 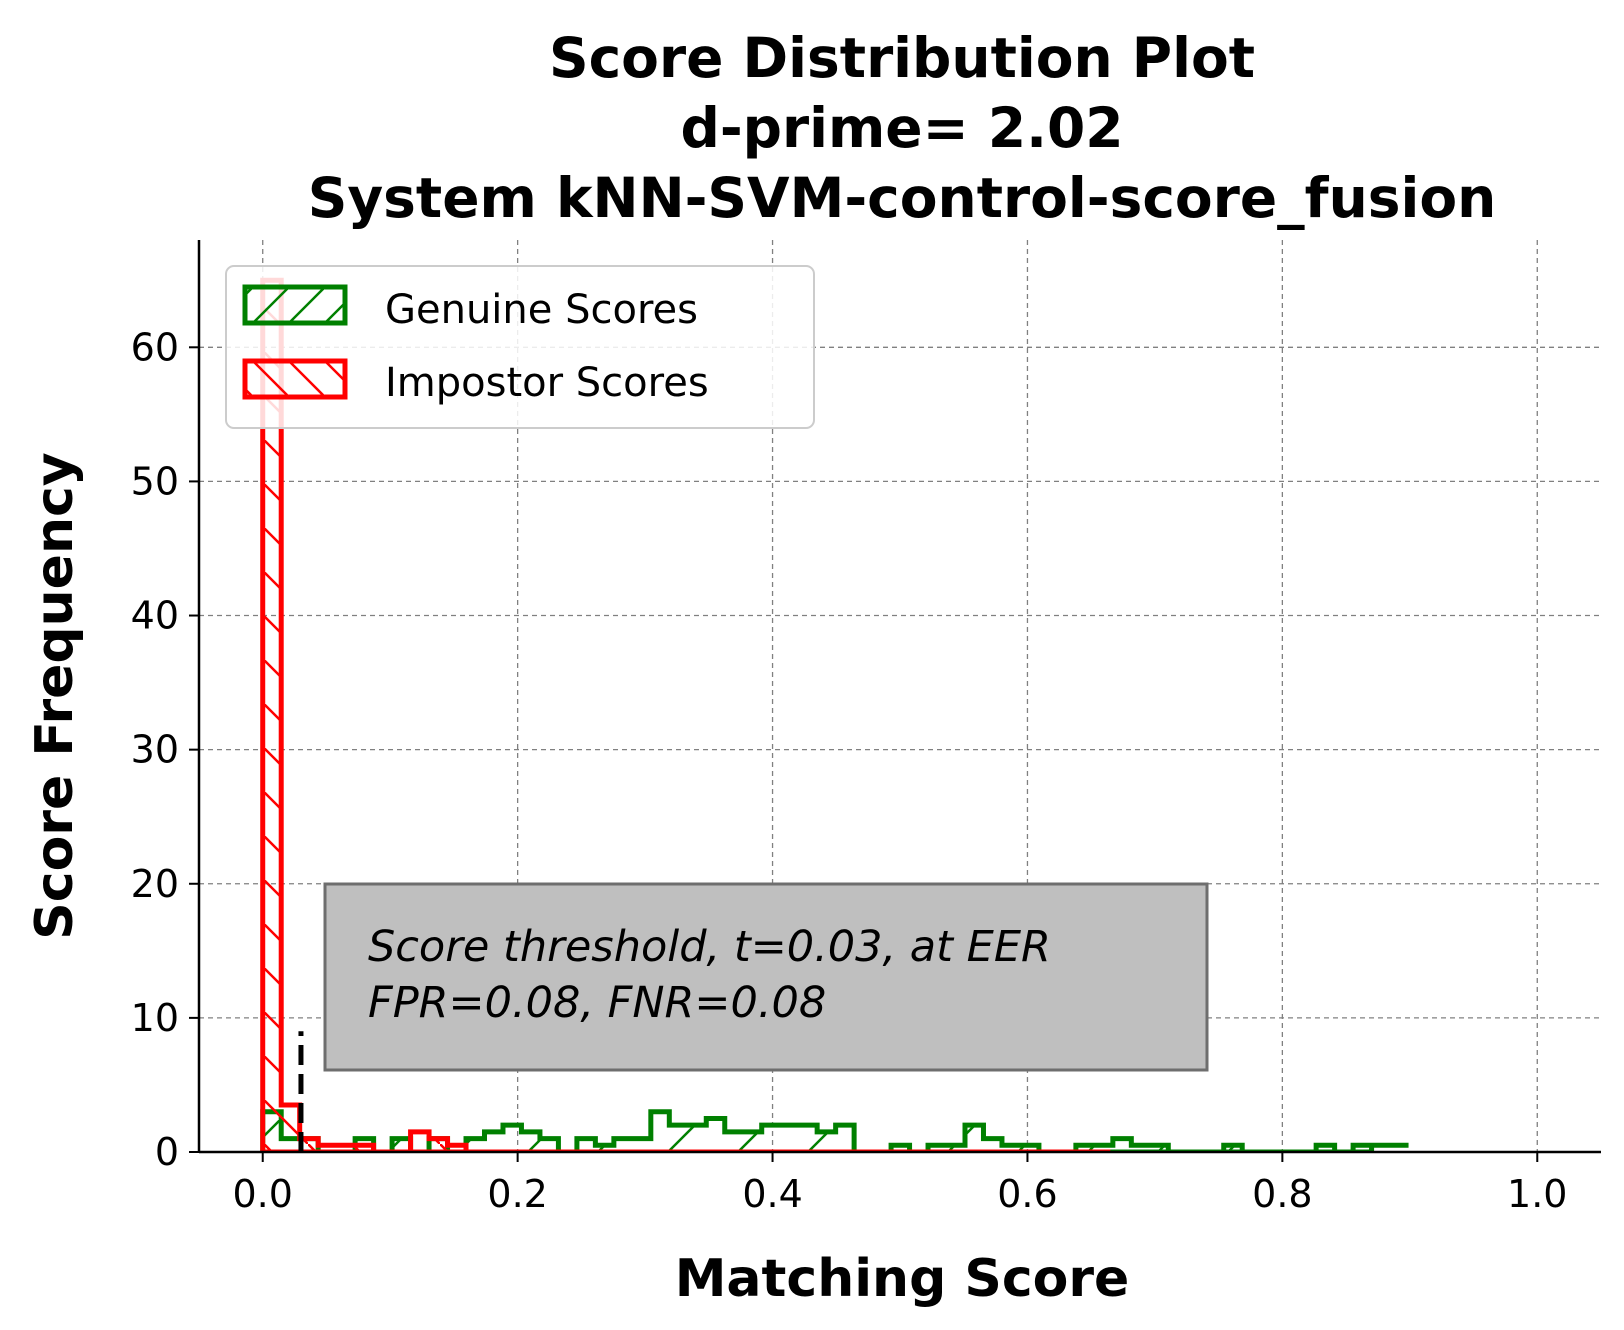 I want to click on chart-title-line-2: d-prime= 2.02, so click(x=901, y=128).